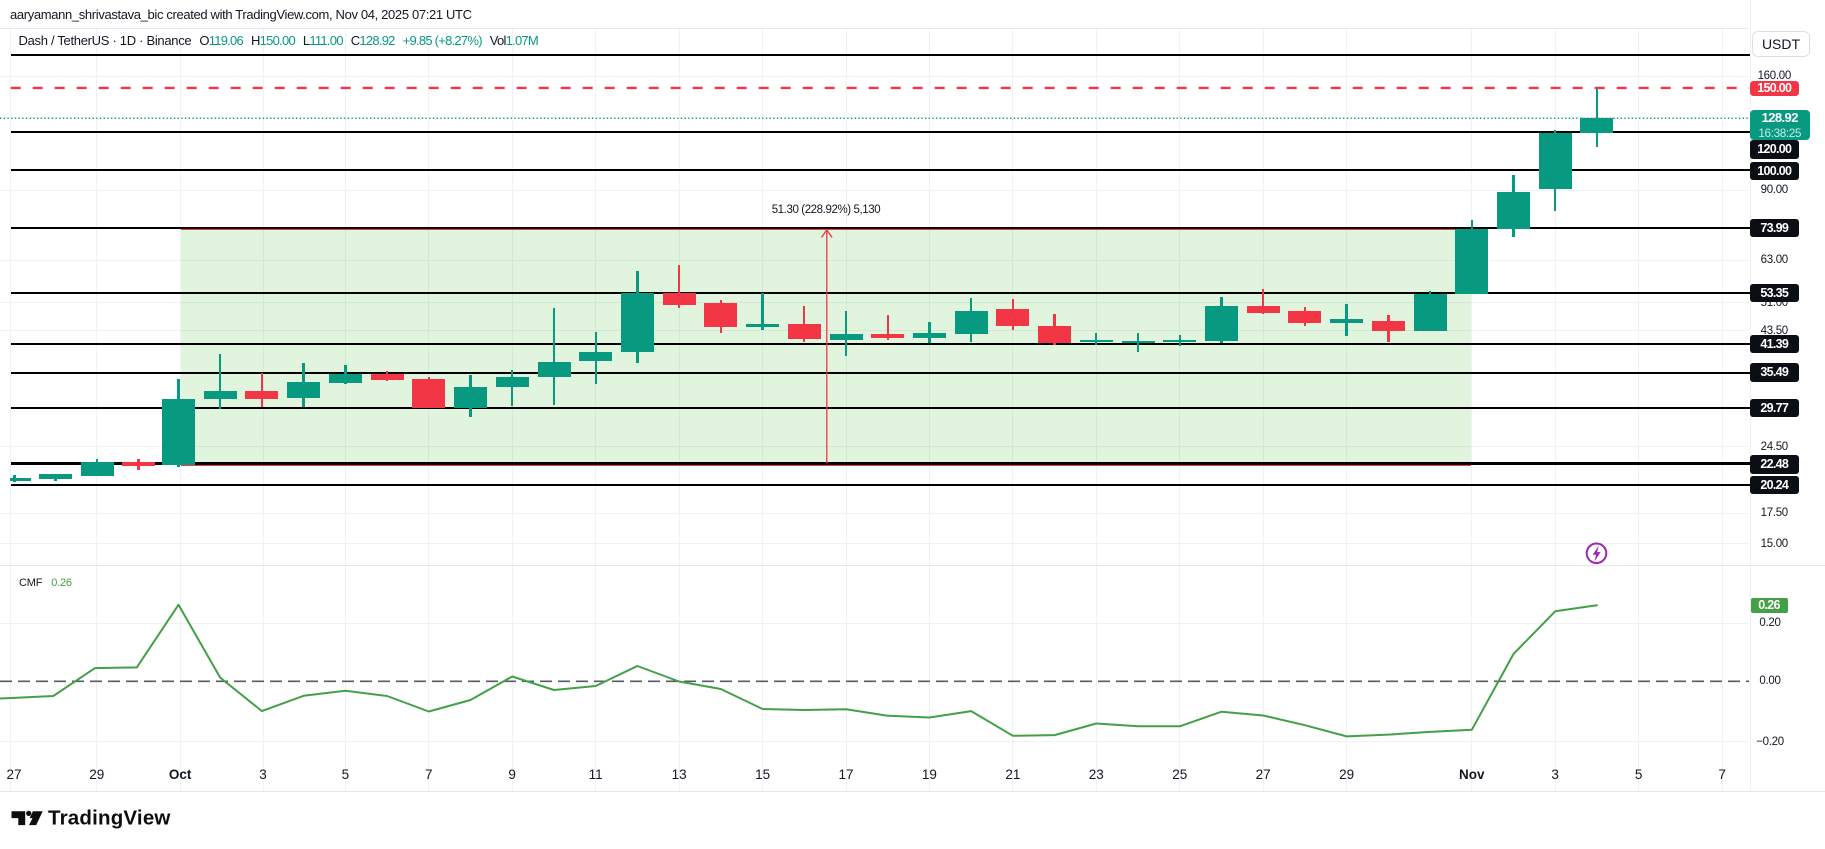  I want to click on svg-text: TradingView, so click(109, 819).